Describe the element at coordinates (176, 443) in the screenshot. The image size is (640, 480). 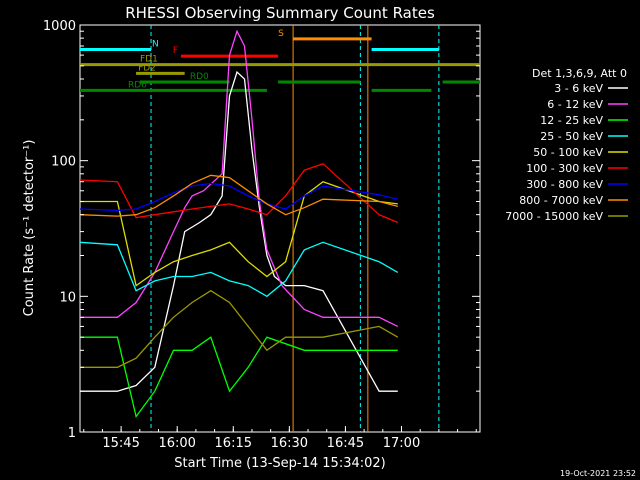
I see `x-tick-label: 16:00` at that location.